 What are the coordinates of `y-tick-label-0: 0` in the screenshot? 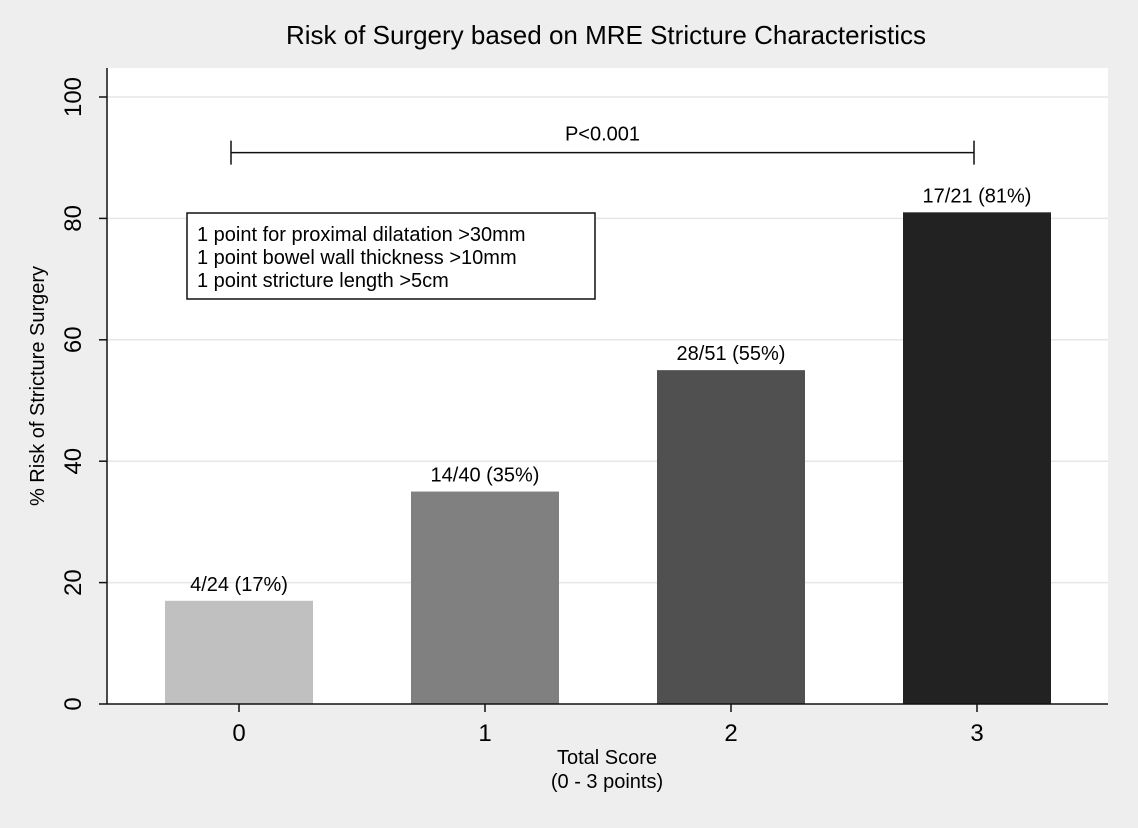 It's located at (73, 703).